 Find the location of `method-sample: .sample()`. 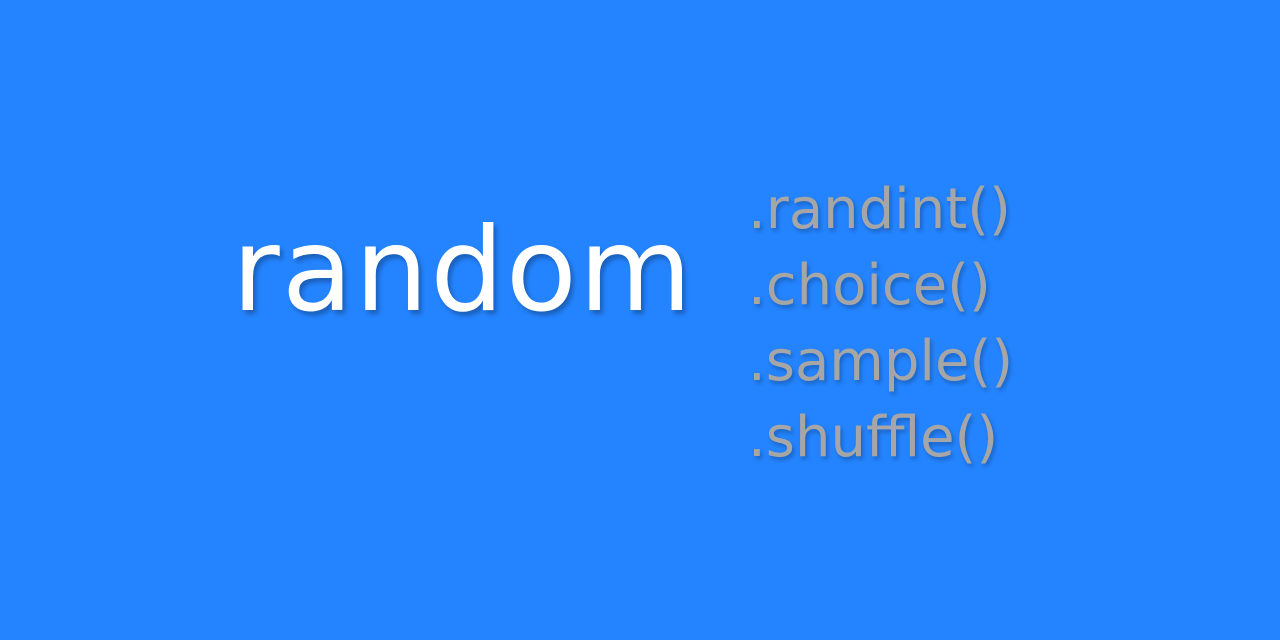

method-sample: .sample() is located at coordinates (881, 361).